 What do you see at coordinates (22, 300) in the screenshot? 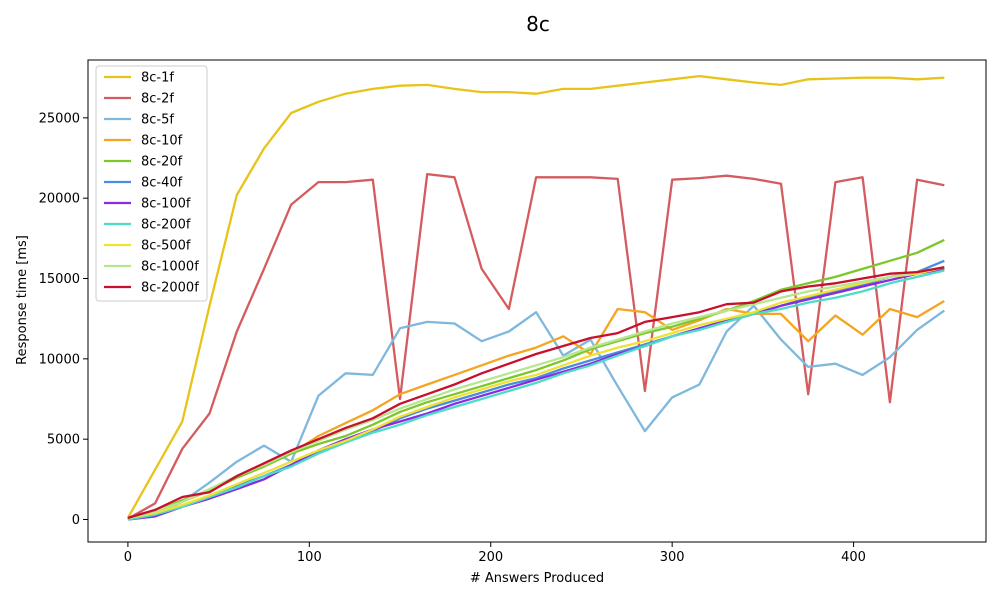
I see `y-axis-title: Response time [ms]` at bounding box center [22, 300].